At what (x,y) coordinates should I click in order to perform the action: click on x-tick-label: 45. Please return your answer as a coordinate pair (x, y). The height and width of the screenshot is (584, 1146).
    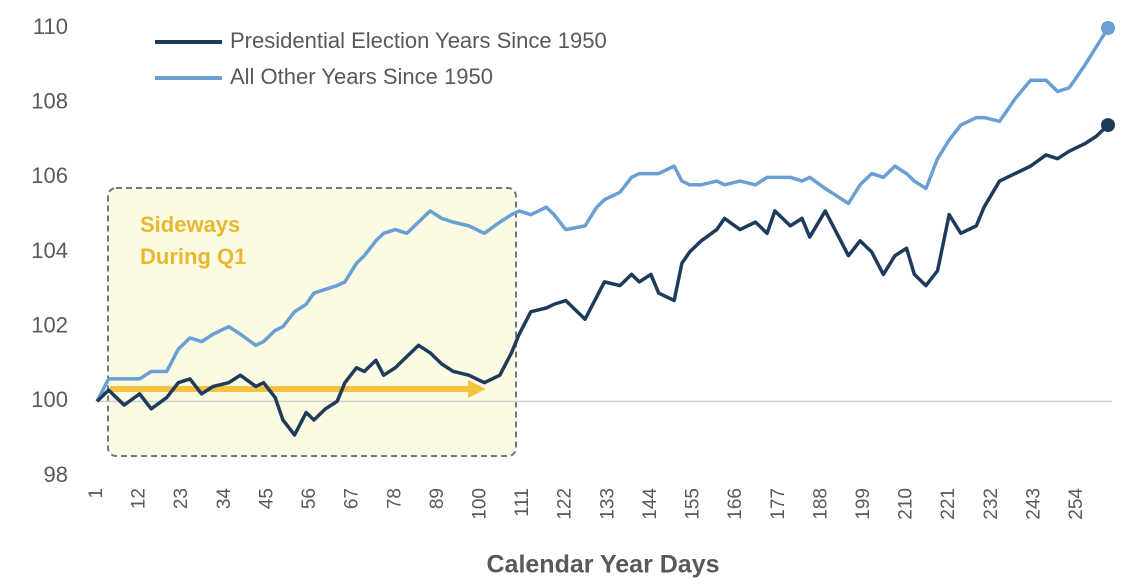
    Looking at the image, I should click on (266, 498).